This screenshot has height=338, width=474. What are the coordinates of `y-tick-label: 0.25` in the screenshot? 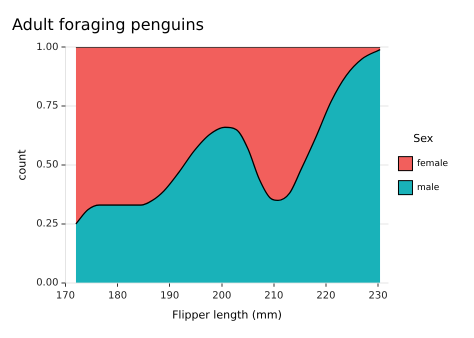 It's located at (47, 224).